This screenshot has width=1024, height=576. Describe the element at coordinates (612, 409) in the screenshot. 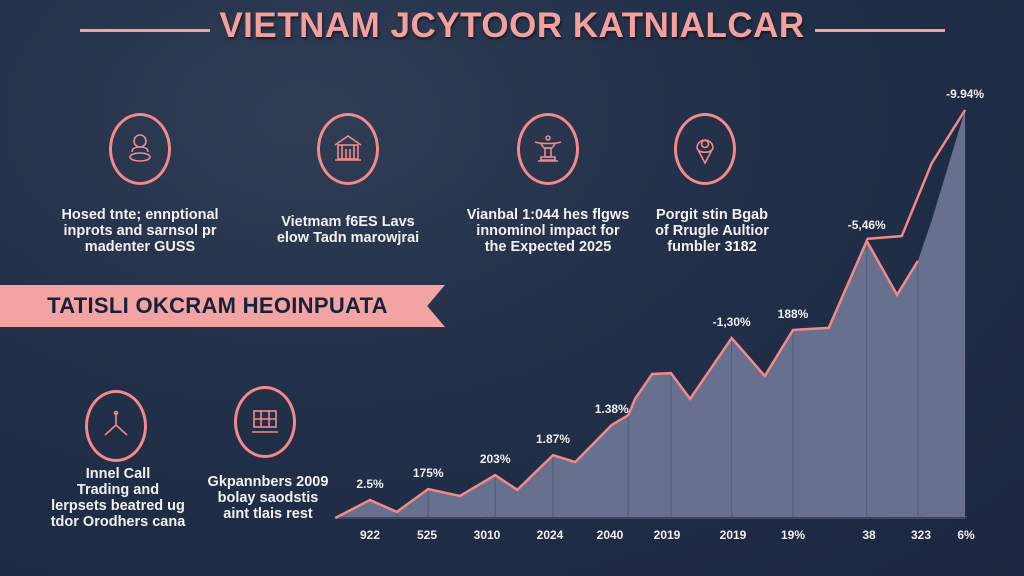

I see `data-label: 1.38%` at that location.